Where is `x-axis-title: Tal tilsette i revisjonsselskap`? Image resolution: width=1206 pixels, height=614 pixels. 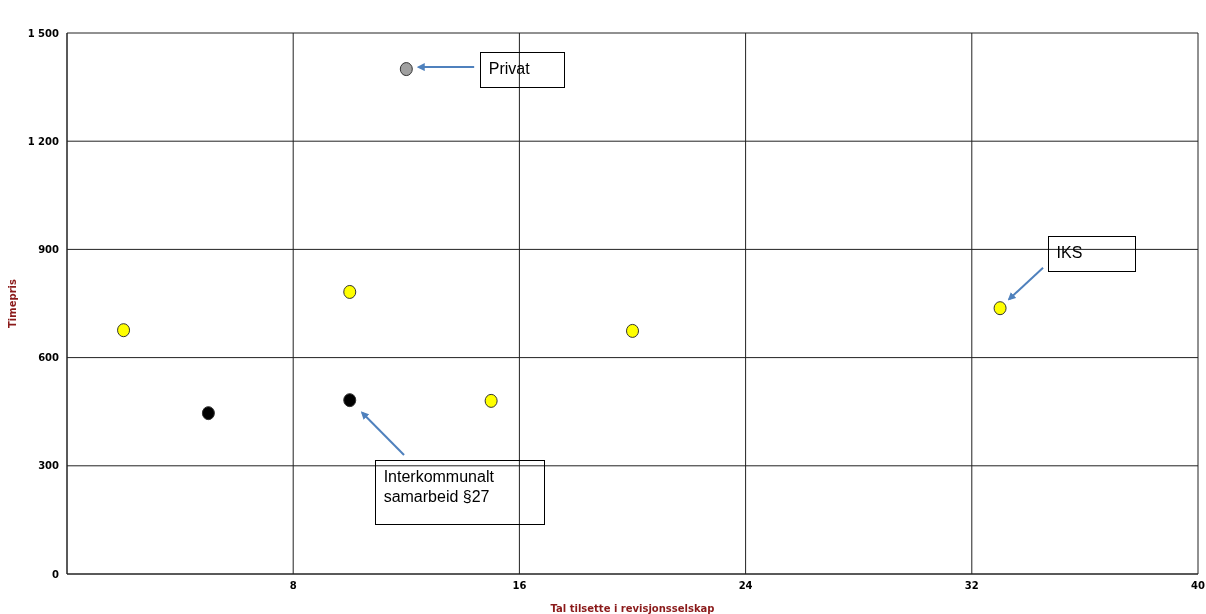
x-axis-title: Tal tilsette i revisjonsselskap is located at coordinates (632, 608).